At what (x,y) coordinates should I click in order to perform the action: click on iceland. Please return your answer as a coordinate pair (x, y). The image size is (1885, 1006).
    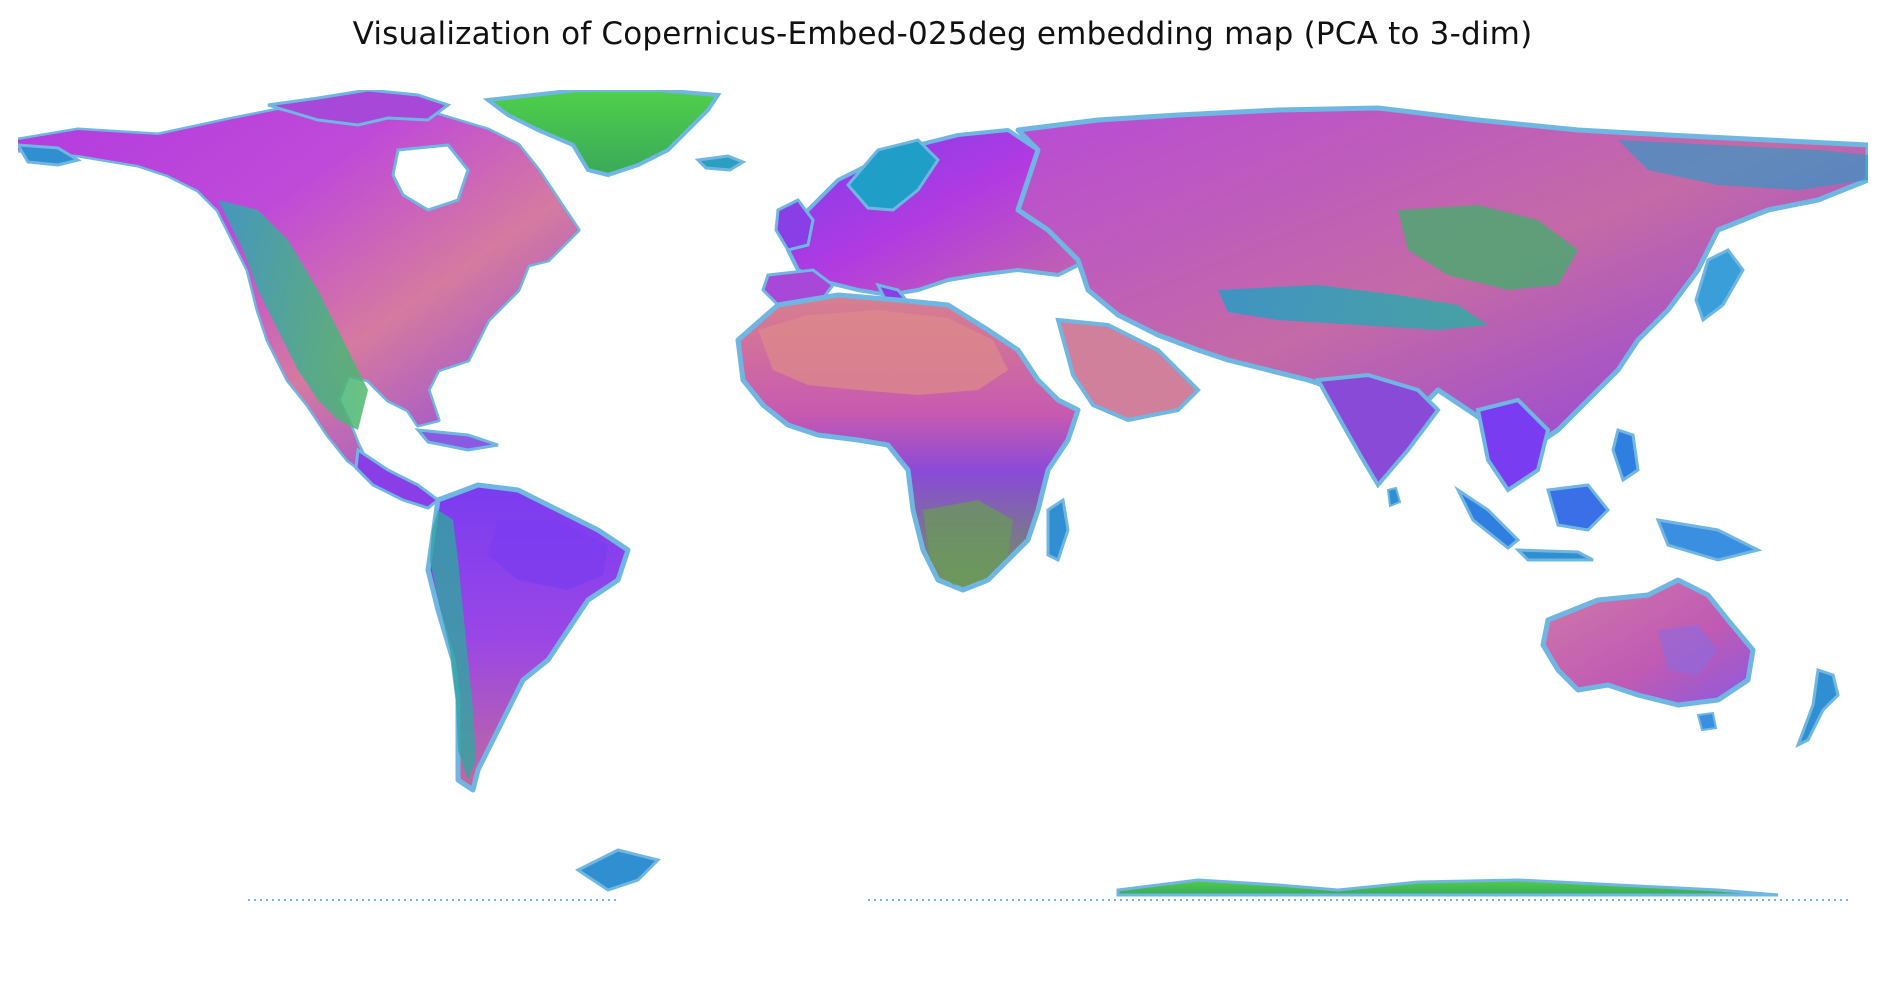
    Looking at the image, I should click on (720, 163).